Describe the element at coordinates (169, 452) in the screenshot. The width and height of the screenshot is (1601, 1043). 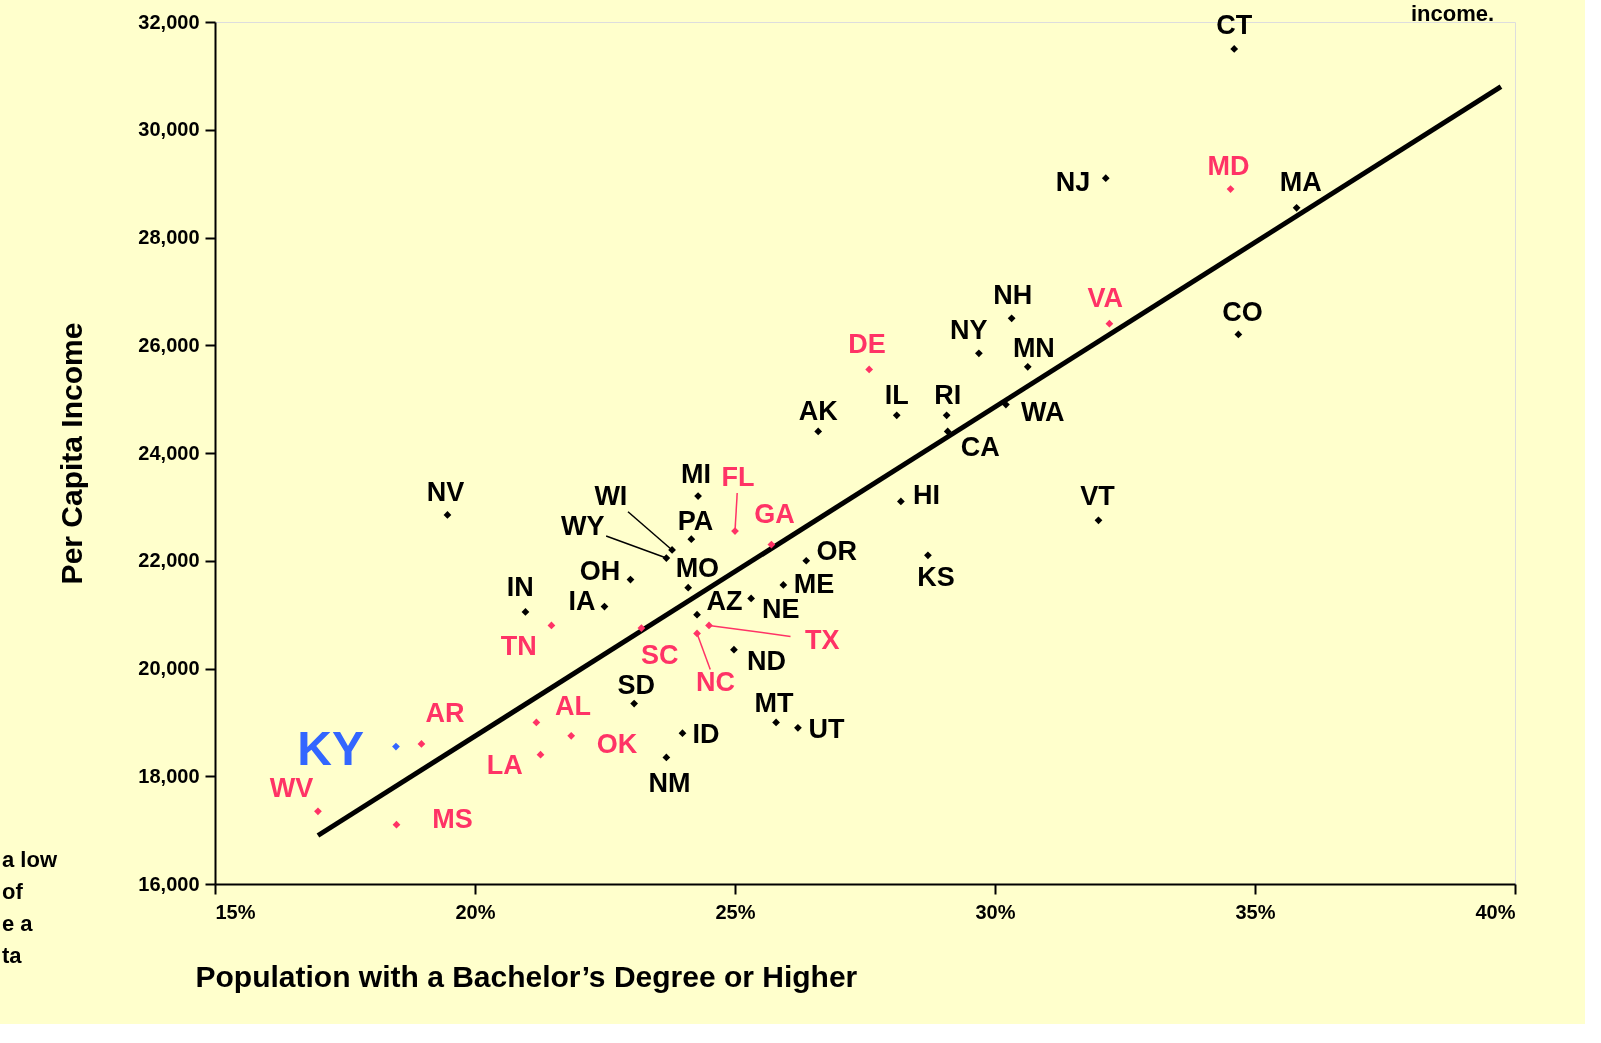
I see `y-tick-label: 24,000` at that location.